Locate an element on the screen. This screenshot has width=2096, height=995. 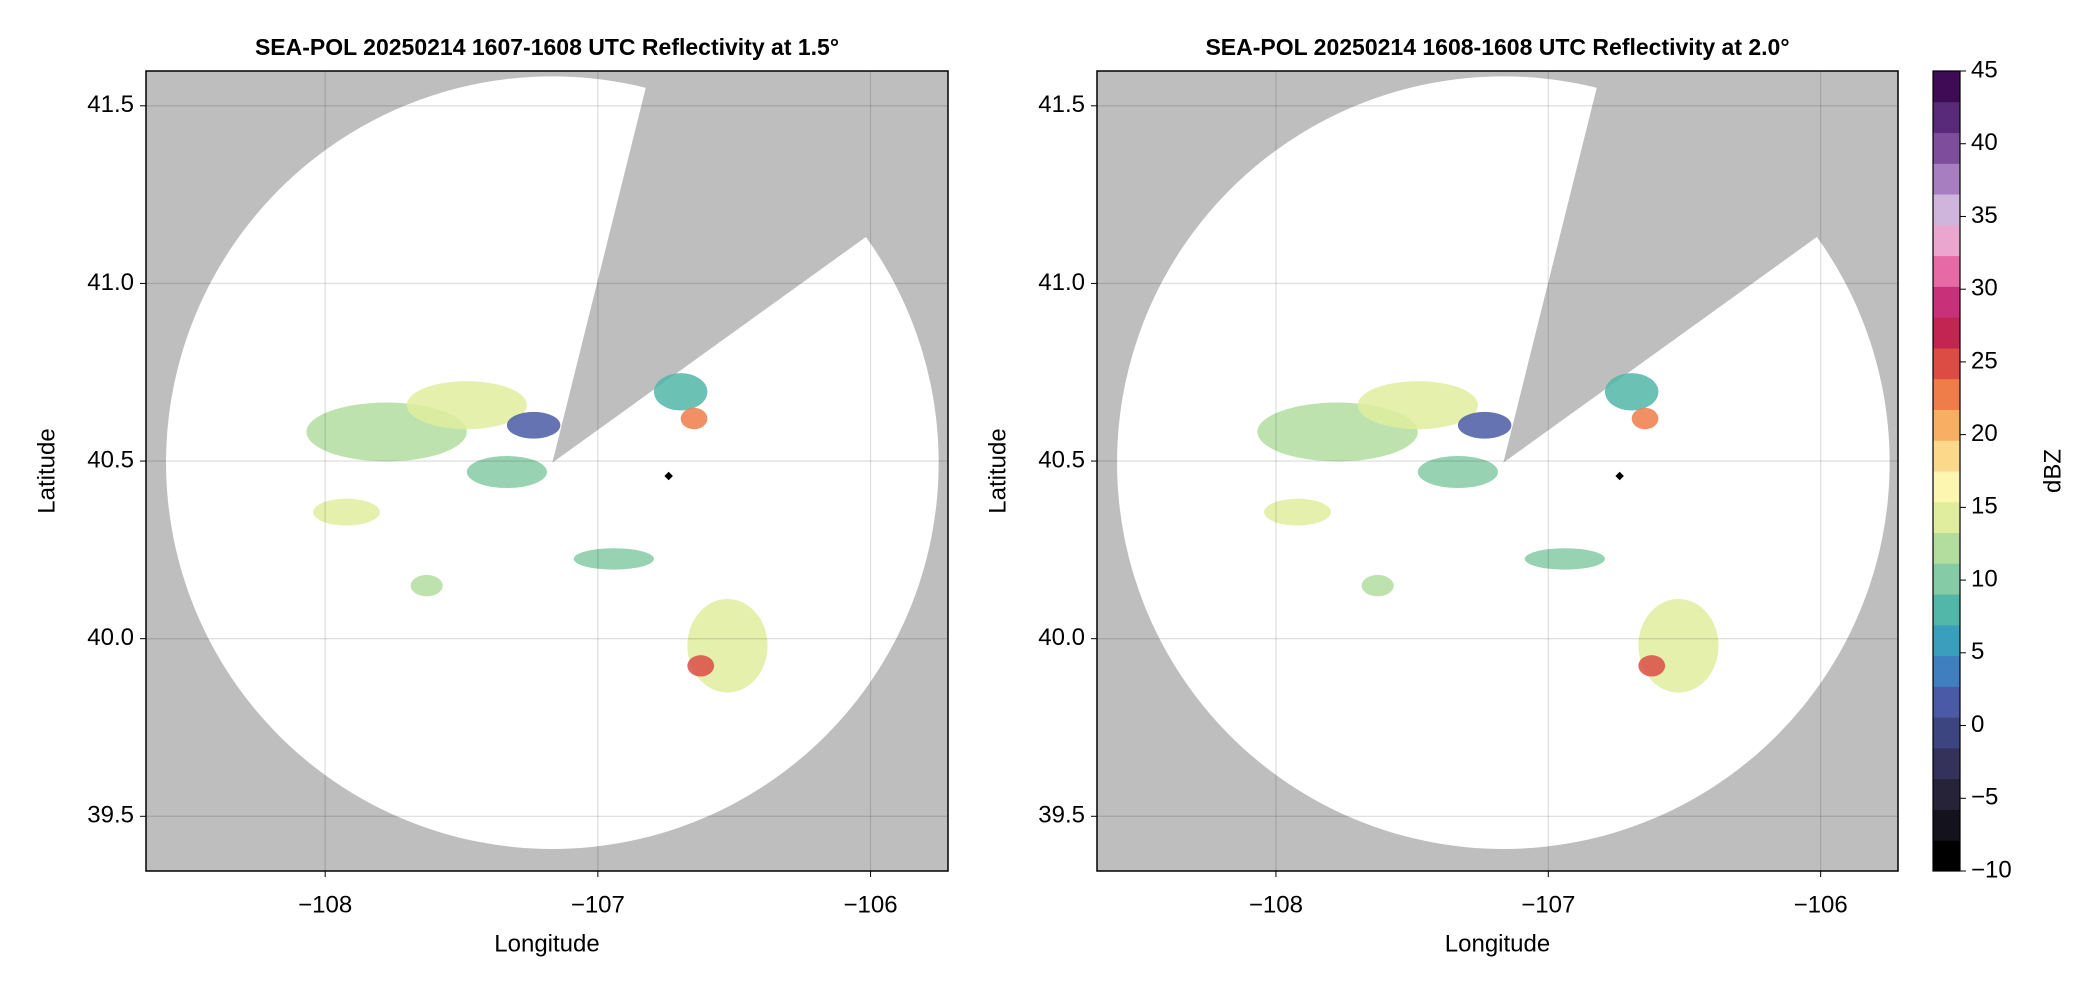
colorbar-tick-label: −10 is located at coordinates (1991, 869).